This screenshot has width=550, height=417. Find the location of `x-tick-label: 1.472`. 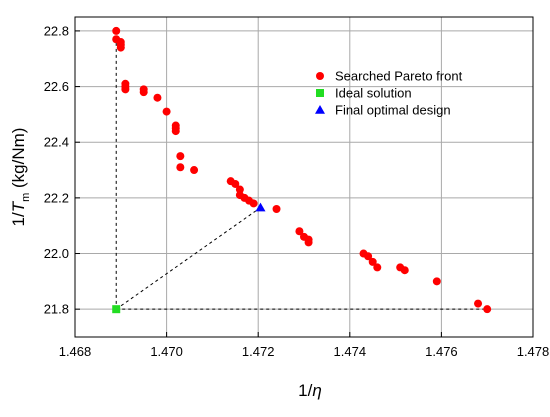

x-tick-label: 1.472 is located at coordinates (258, 351).